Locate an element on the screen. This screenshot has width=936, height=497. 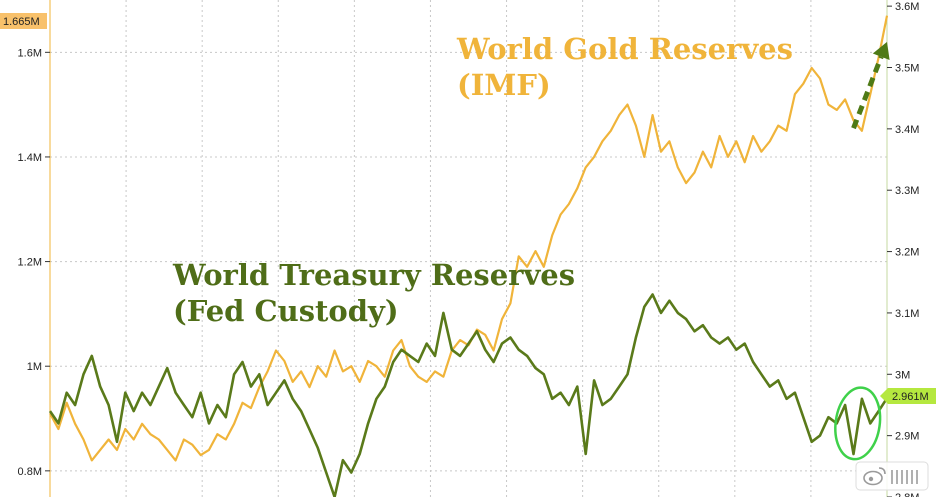
left-tick-label: 1.2M is located at coordinates (30, 263).